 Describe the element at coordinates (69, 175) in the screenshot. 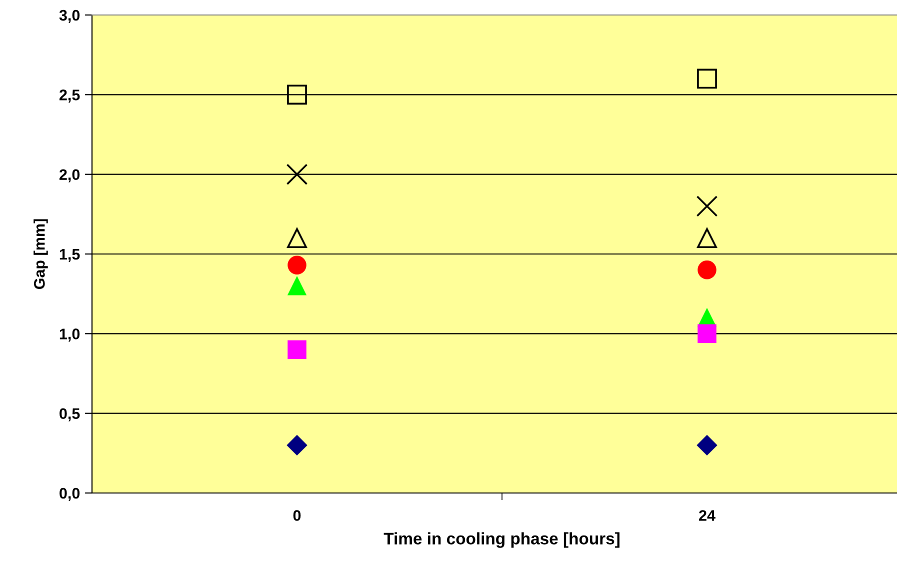

I see `y-tick-label: 2,0` at that location.